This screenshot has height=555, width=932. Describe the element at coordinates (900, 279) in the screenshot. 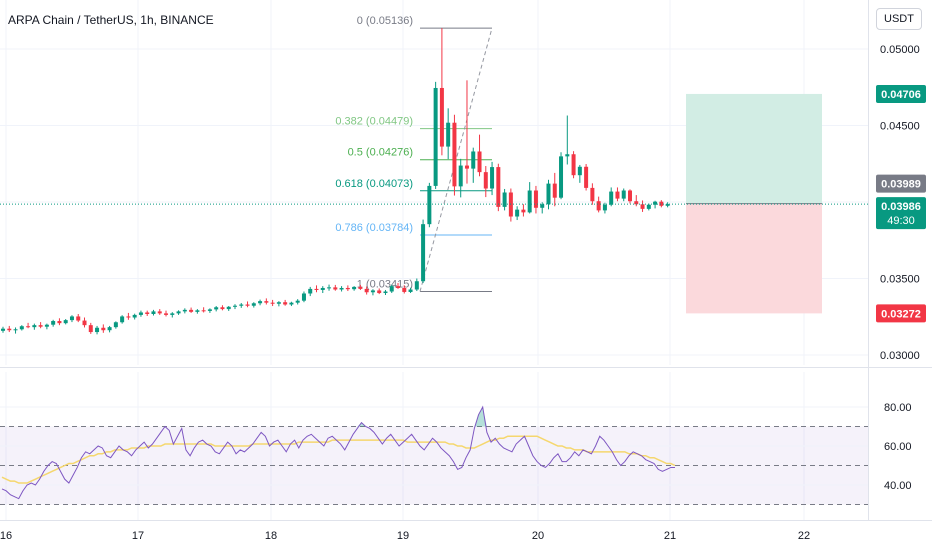

I see `price-tick-label: 0.03500` at that location.